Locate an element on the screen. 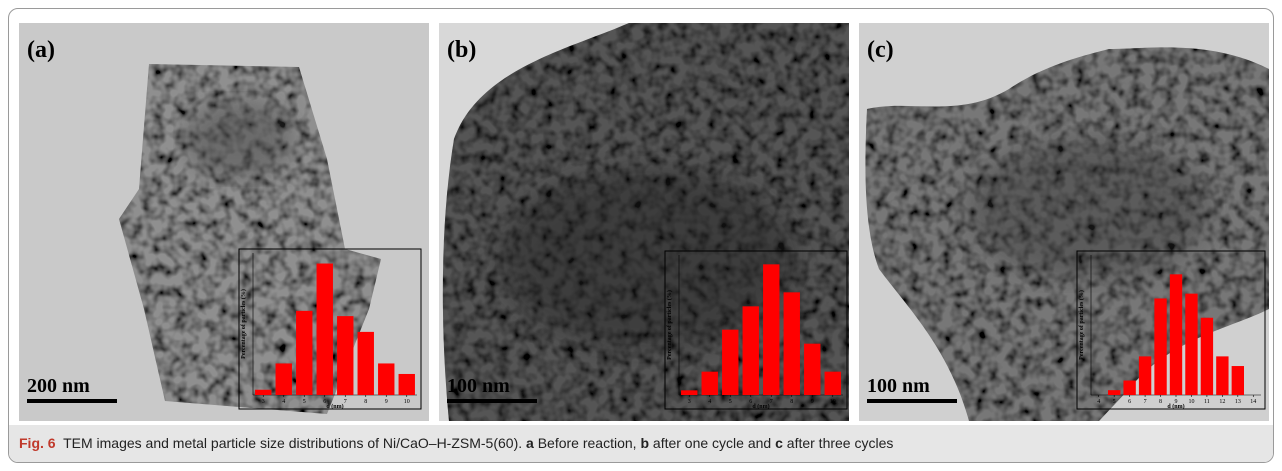  caption-text: after three cycles is located at coordinates (840, 443).